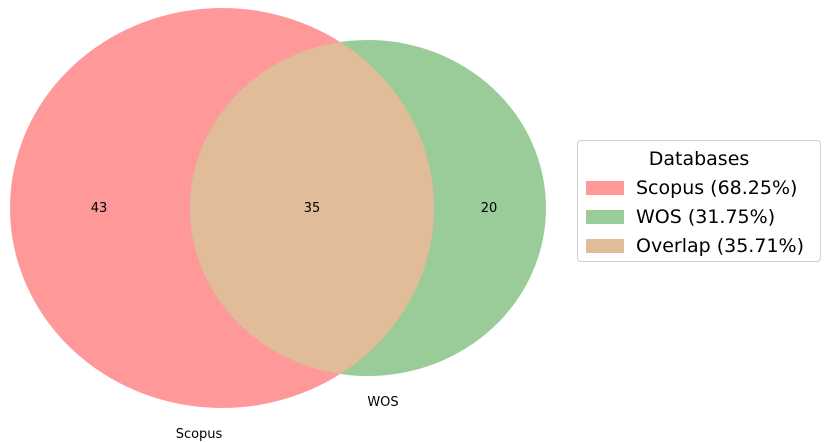 Image resolution: width=825 pixels, height=442 pixels. I want to click on legend-title: Databases, so click(699, 159).